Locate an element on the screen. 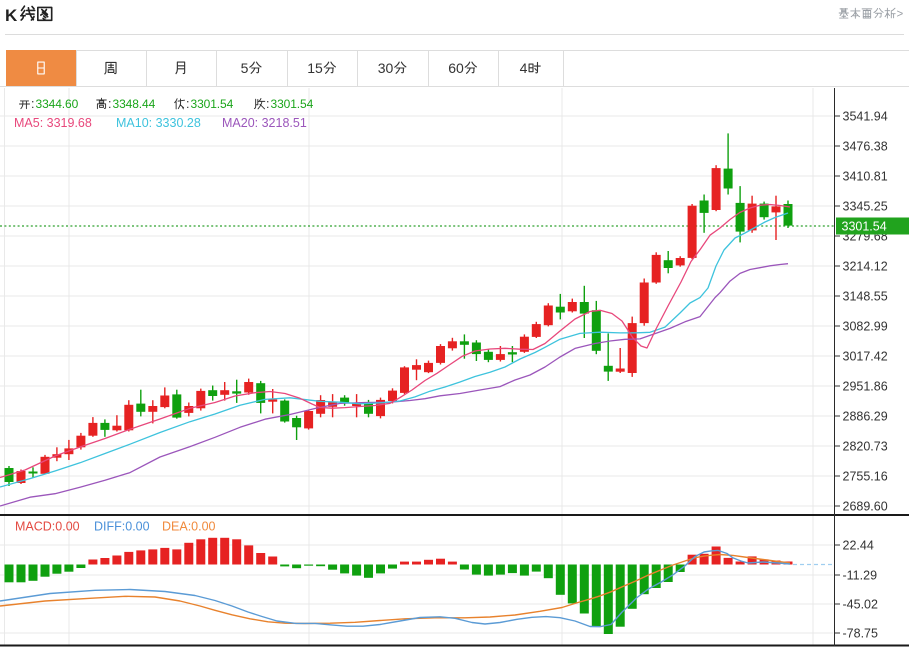  svg-text: 2951.86 is located at coordinates (865, 386).